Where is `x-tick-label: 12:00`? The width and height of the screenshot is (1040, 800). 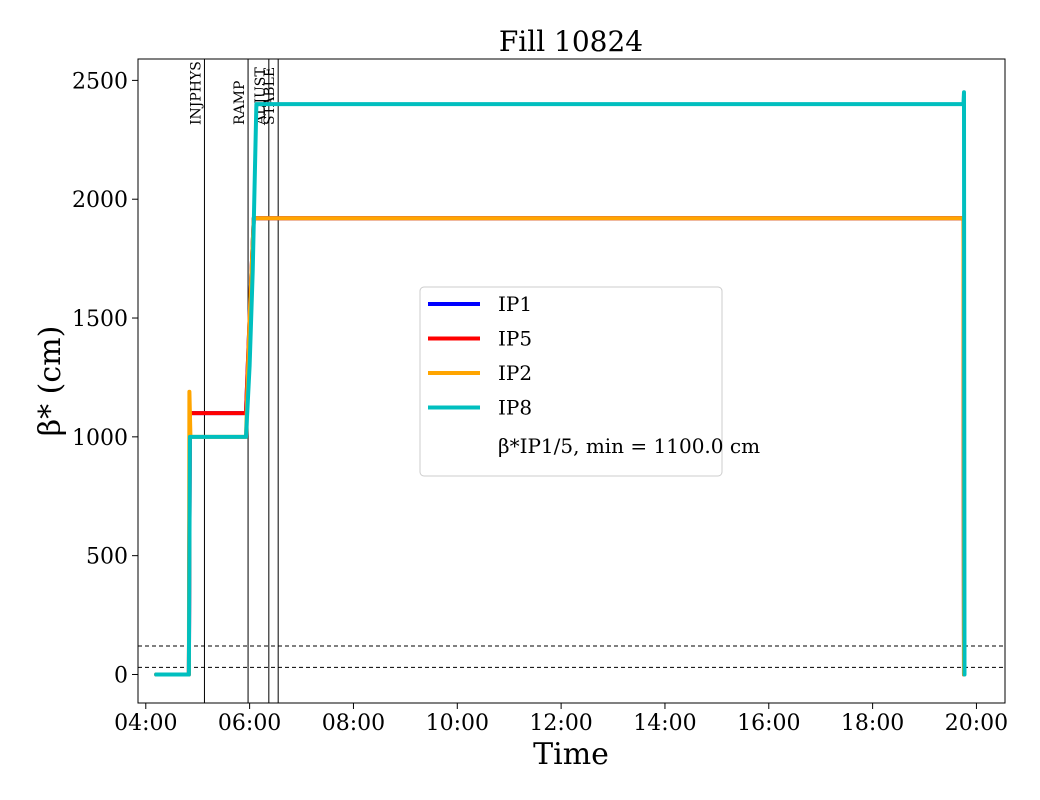 x-tick-label: 12:00 is located at coordinates (560, 723).